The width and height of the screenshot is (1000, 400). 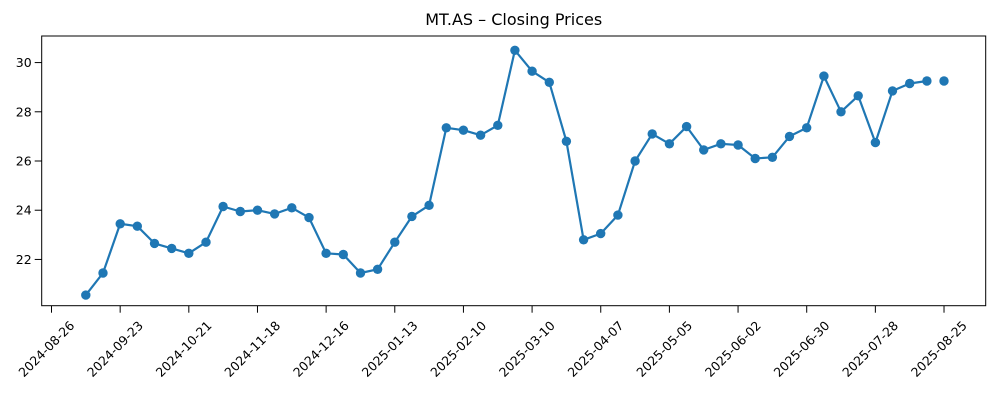 What do you see at coordinates (24, 259) in the screenshot?
I see `y-tick-label: 22` at bounding box center [24, 259].